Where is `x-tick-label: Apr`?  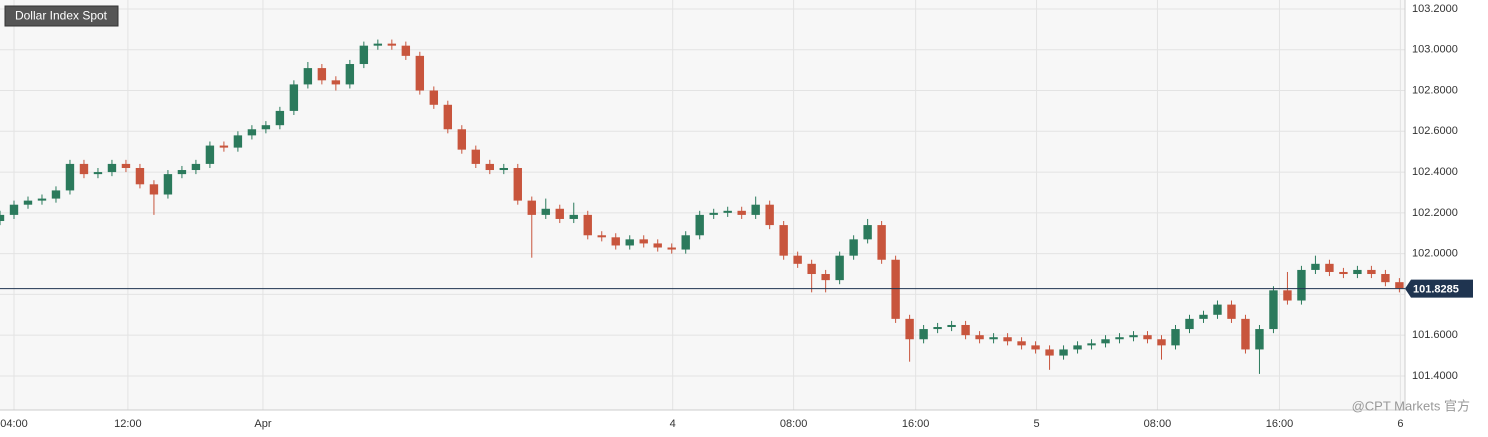 x-tick-label: Apr is located at coordinates (262, 424).